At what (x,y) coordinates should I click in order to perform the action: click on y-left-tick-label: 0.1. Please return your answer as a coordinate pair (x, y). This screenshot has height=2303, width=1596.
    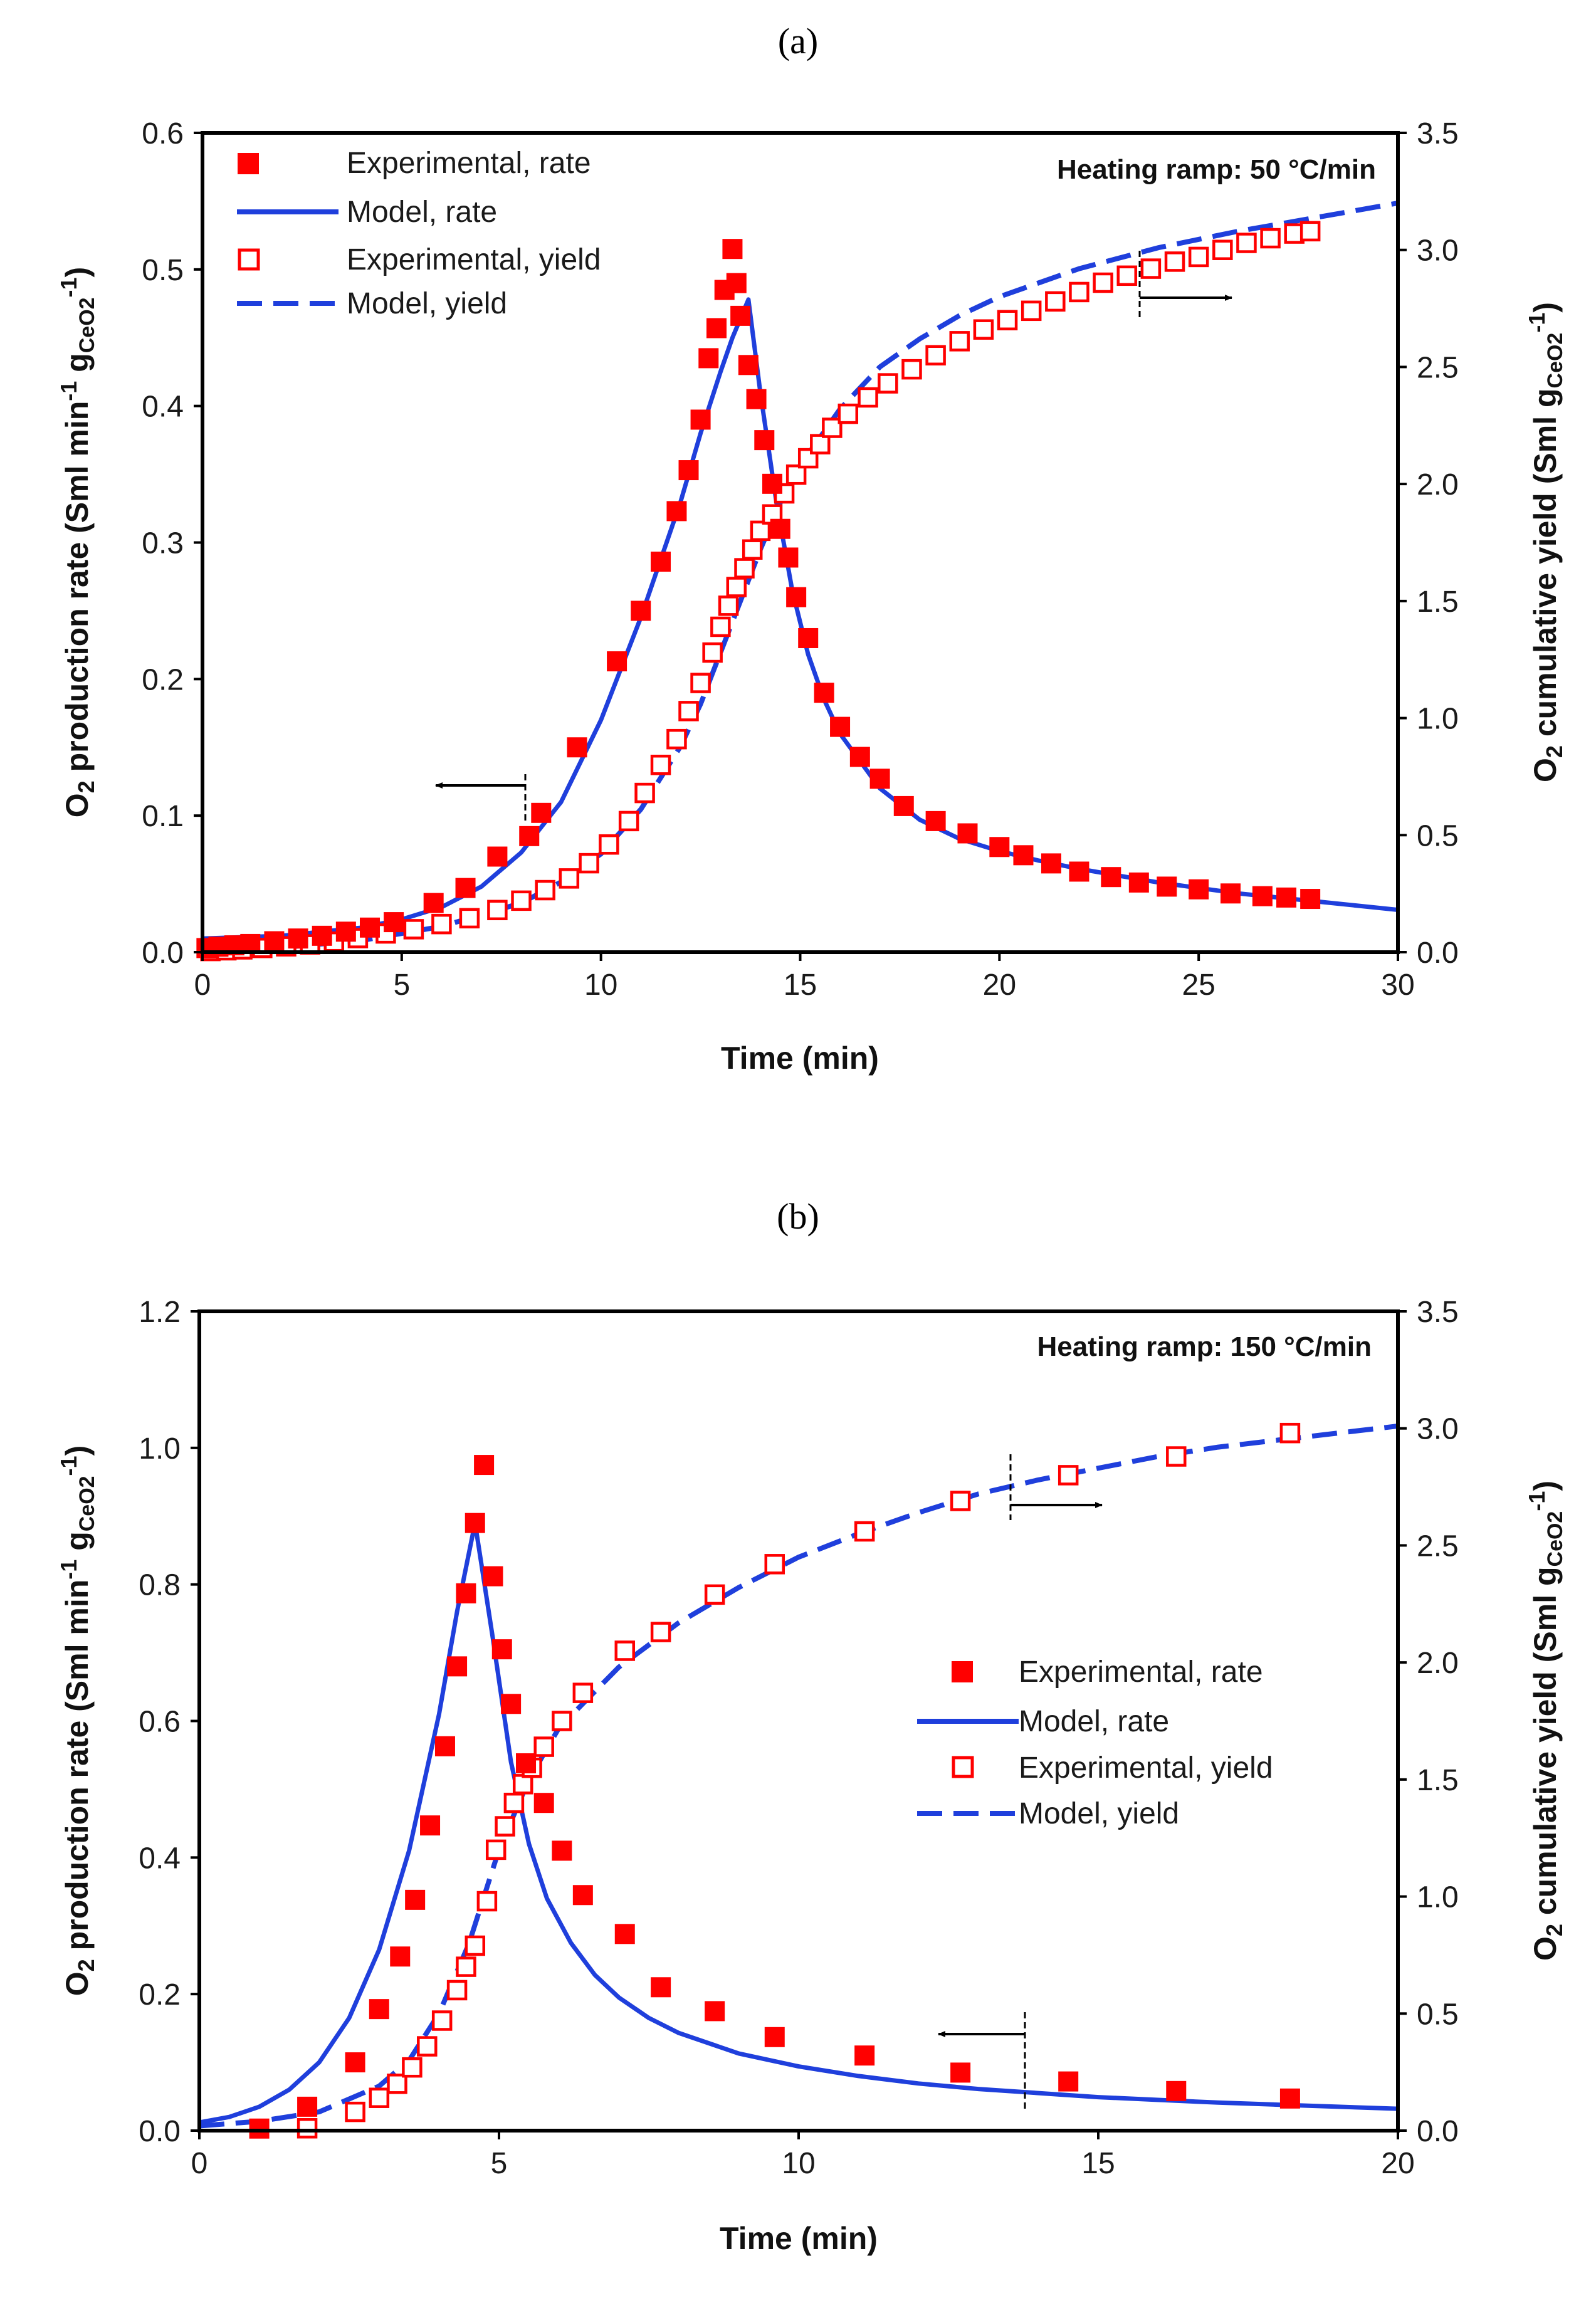
    Looking at the image, I should click on (163, 816).